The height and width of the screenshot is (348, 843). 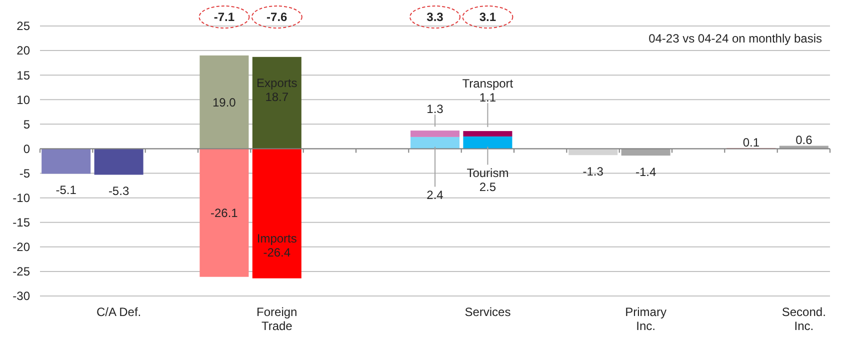 I want to click on y-tick-label: -10, so click(x=21, y=198).